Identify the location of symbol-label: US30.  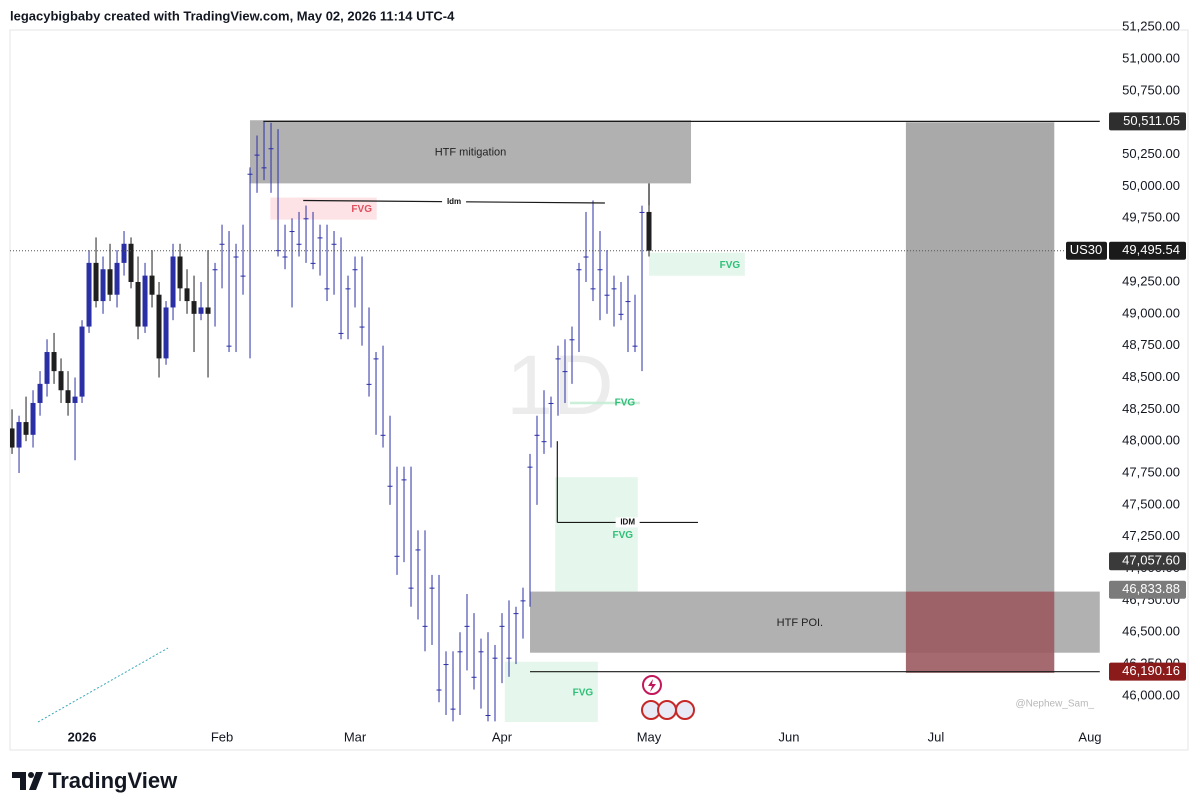
(1086, 249).